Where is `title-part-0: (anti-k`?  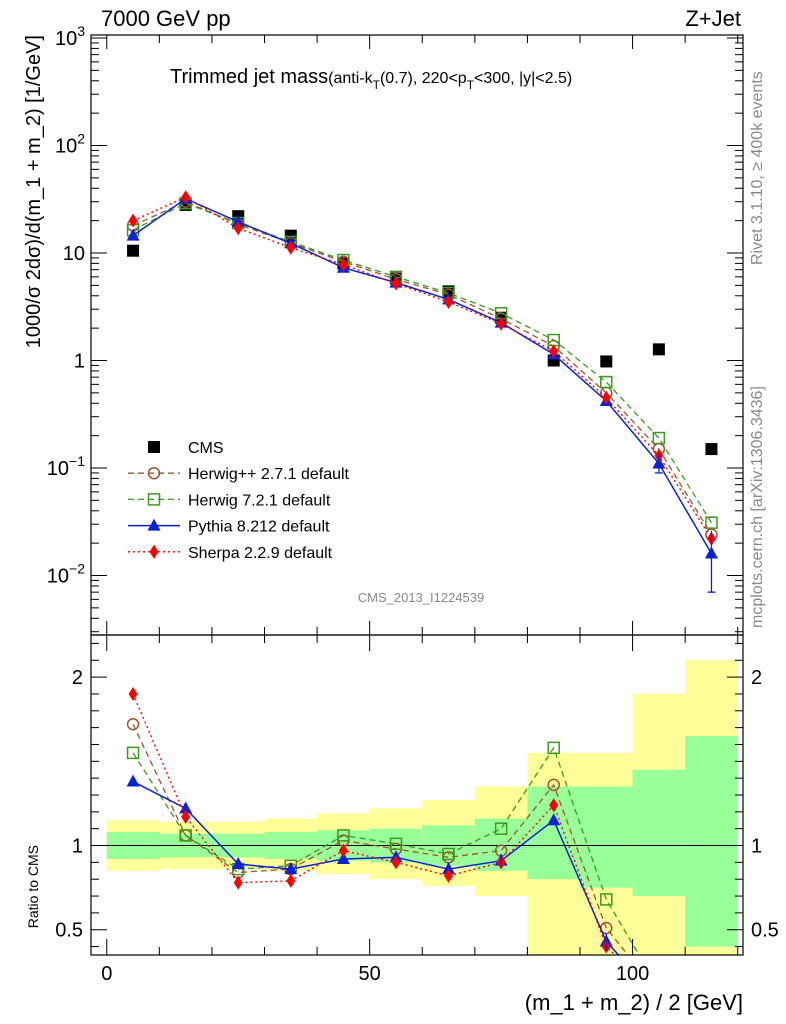
title-part-0: (anti-k is located at coordinates (350, 78).